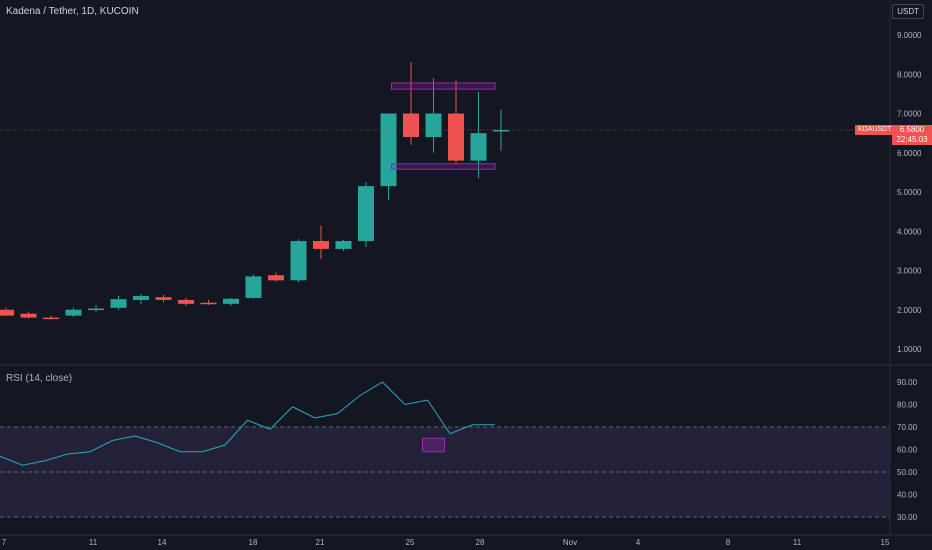  What do you see at coordinates (247, 423) in the screenshot?
I see `rsi-line` at bounding box center [247, 423].